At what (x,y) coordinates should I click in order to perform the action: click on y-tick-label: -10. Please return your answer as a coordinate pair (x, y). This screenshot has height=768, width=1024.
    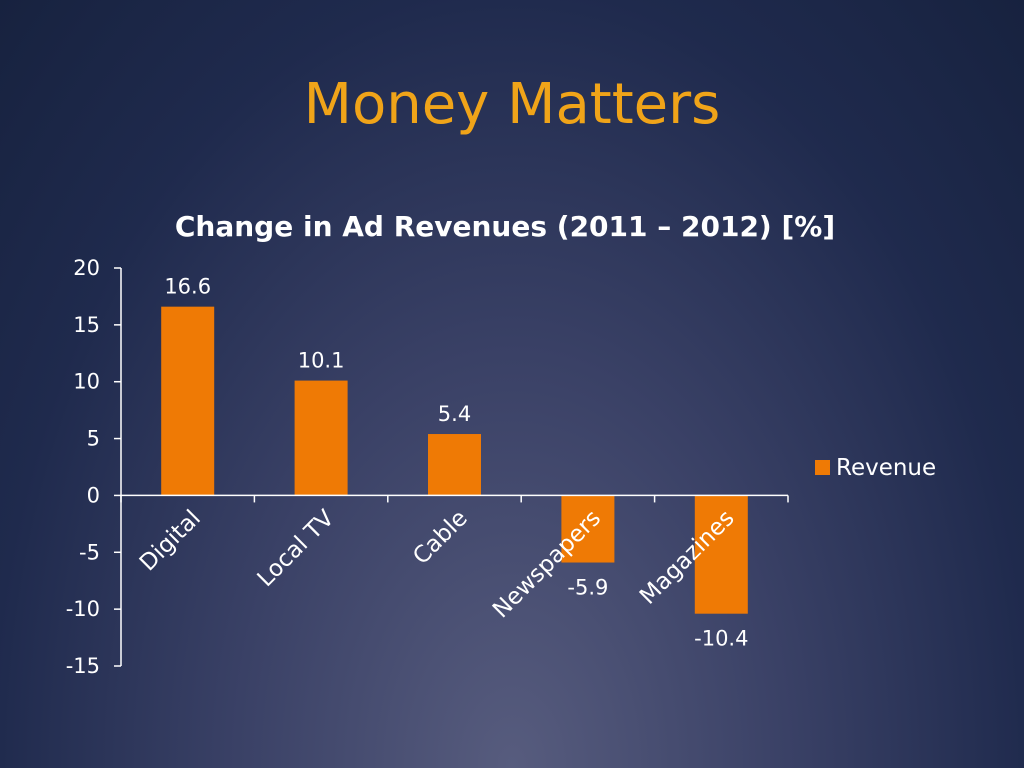
    Looking at the image, I should click on (83, 609).